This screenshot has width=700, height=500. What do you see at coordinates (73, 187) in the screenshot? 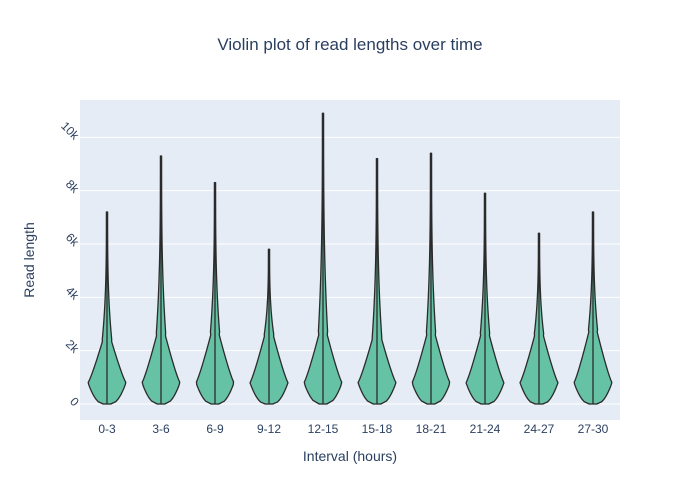
I see `y-tick-label: 8k` at bounding box center [73, 187].